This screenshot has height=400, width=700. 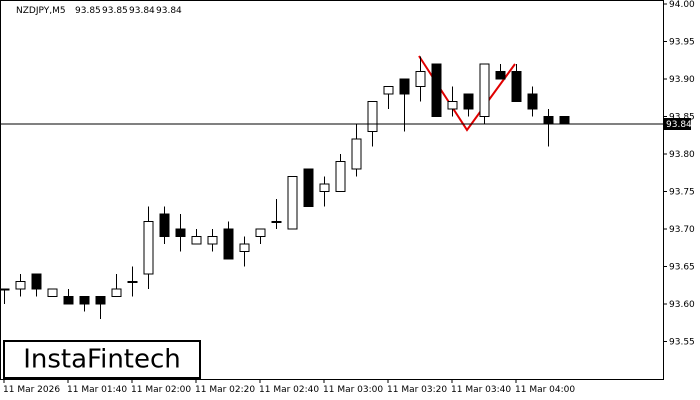 I want to click on x-tick-label: 11 Mar 01:40, so click(x=97, y=390).